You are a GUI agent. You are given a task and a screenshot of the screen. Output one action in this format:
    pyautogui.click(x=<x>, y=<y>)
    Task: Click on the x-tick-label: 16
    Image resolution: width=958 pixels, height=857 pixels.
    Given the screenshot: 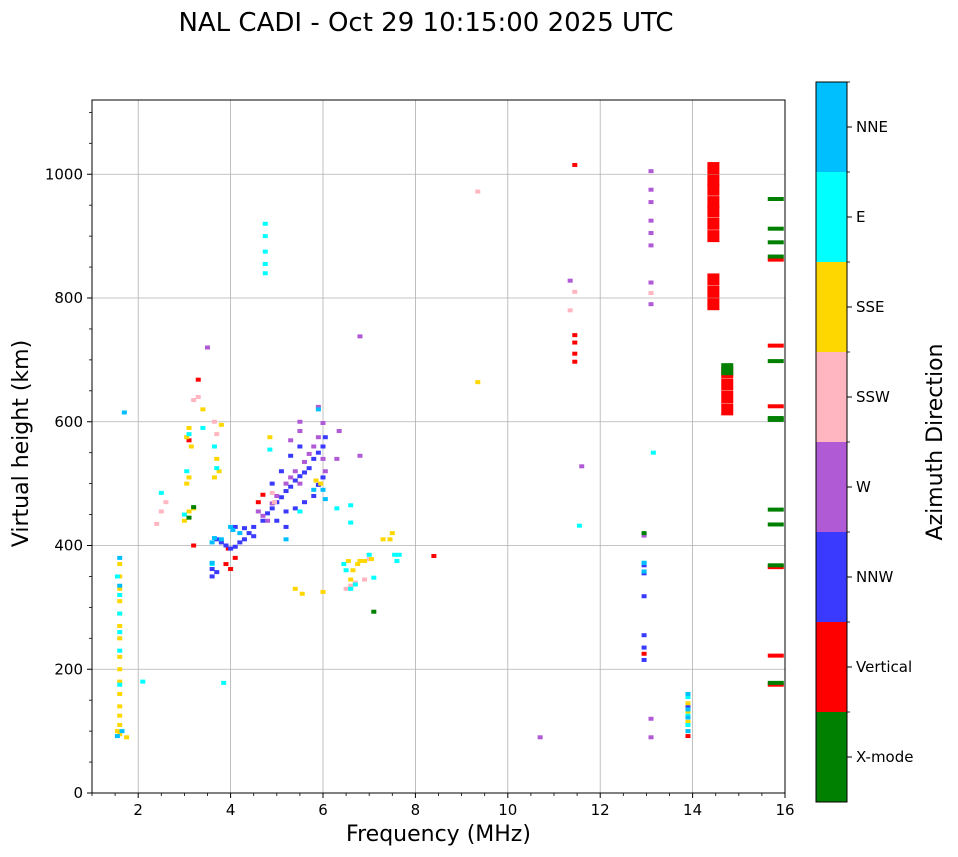 What is the action you would take?
    pyautogui.click(x=784, y=810)
    